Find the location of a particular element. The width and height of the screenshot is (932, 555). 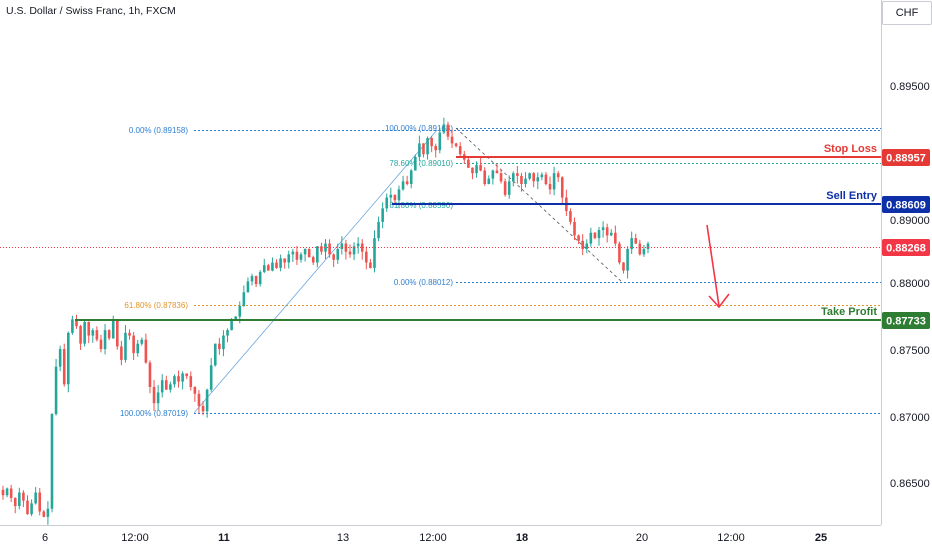

stop-loss-price-tag: 0.88957 is located at coordinates (906, 157).